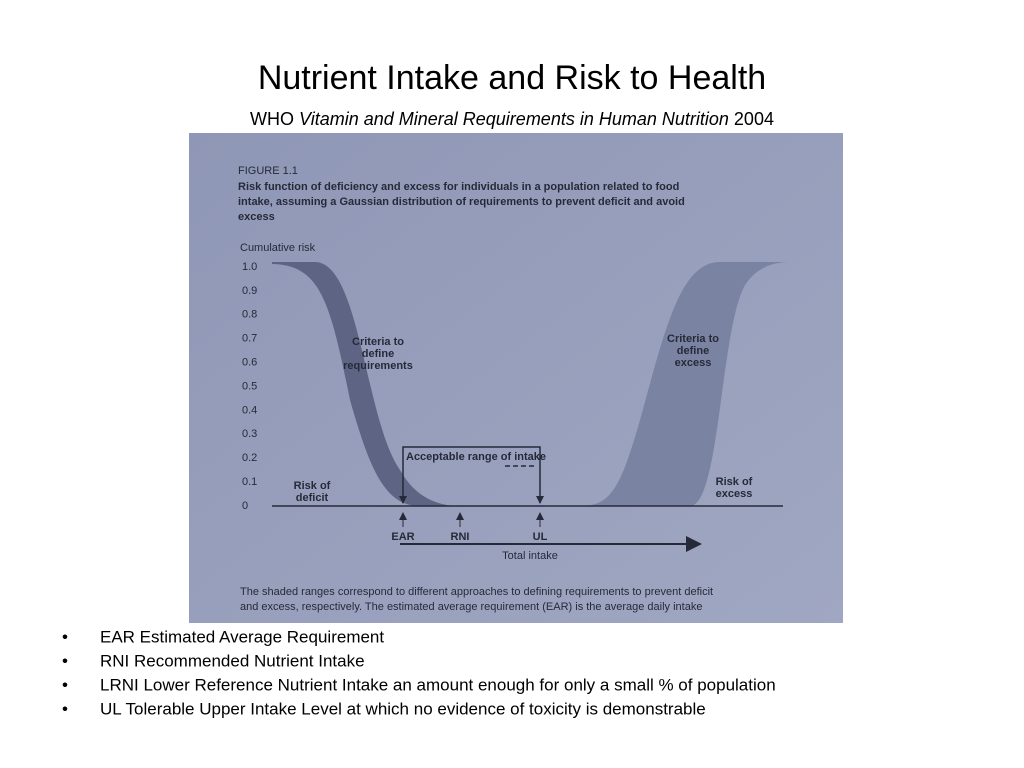 This screenshot has height=768, width=1024. I want to click on y-tick-label: 0.5, so click(249, 386).